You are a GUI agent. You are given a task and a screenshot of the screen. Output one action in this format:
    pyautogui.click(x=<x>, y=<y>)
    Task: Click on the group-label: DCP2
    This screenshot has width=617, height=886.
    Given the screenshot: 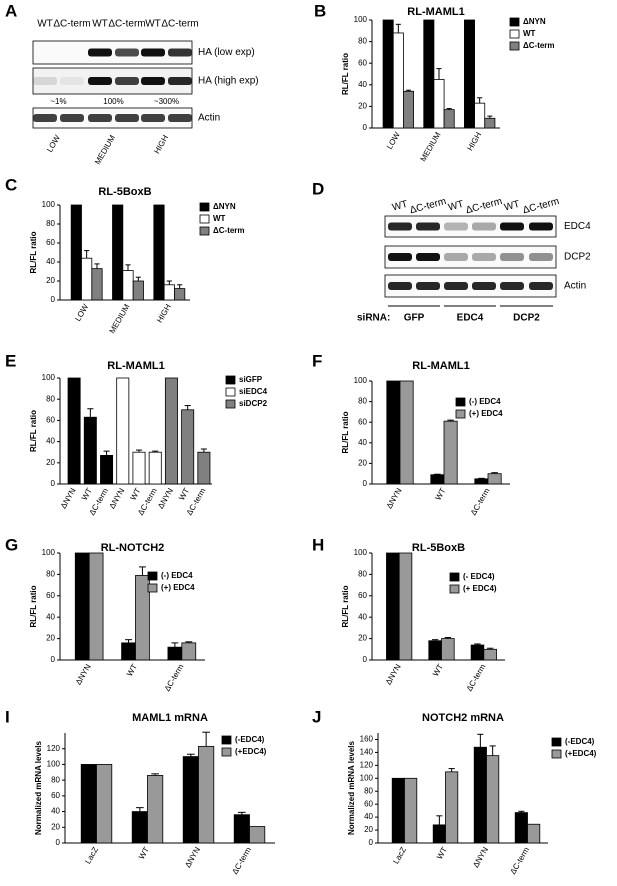 What is the action you would take?
    pyautogui.click(x=526, y=318)
    